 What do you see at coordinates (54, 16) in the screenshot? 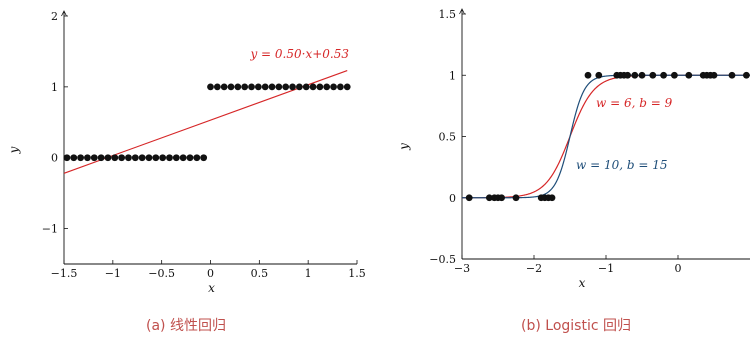
I see `chart1-y-tick-label: 2` at bounding box center [54, 16].